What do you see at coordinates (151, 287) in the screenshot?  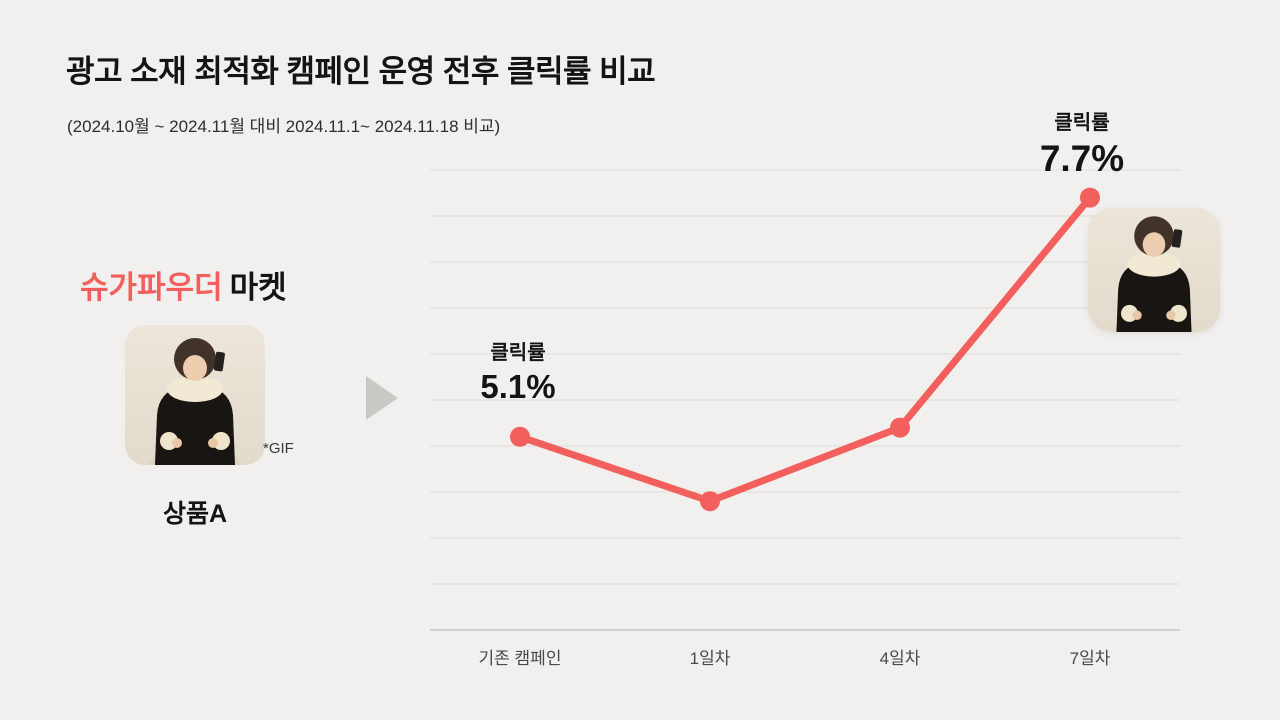 I see `brand-name: 슈가파우더` at bounding box center [151, 287].